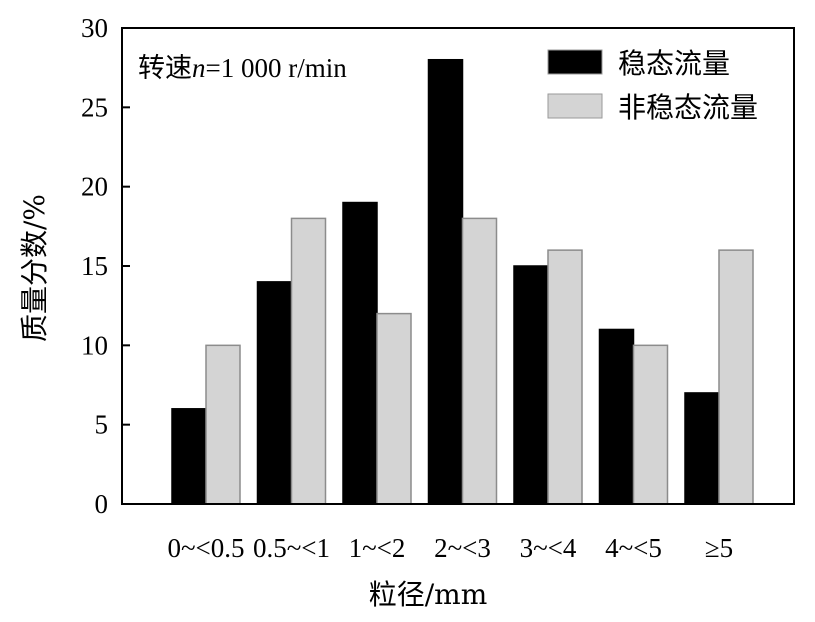  What do you see at coordinates (377, 548) in the screenshot?
I see `x-tick-label-3: 1~<2` at bounding box center [377, 548].